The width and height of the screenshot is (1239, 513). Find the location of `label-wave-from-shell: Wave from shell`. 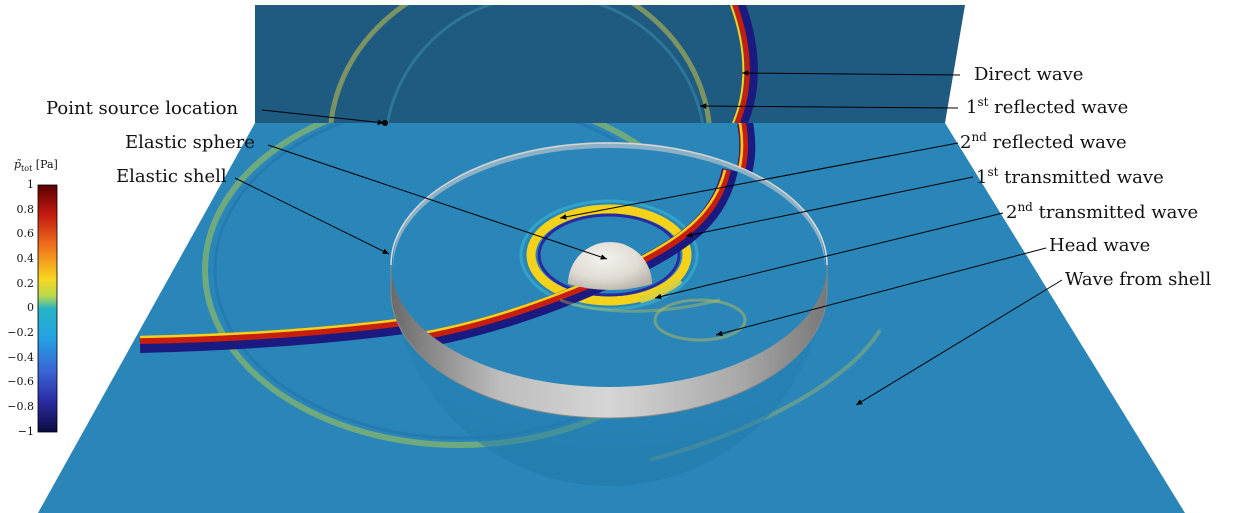

label-wave-from-shell: Wave from shell is located at coordinates (1138, 280).